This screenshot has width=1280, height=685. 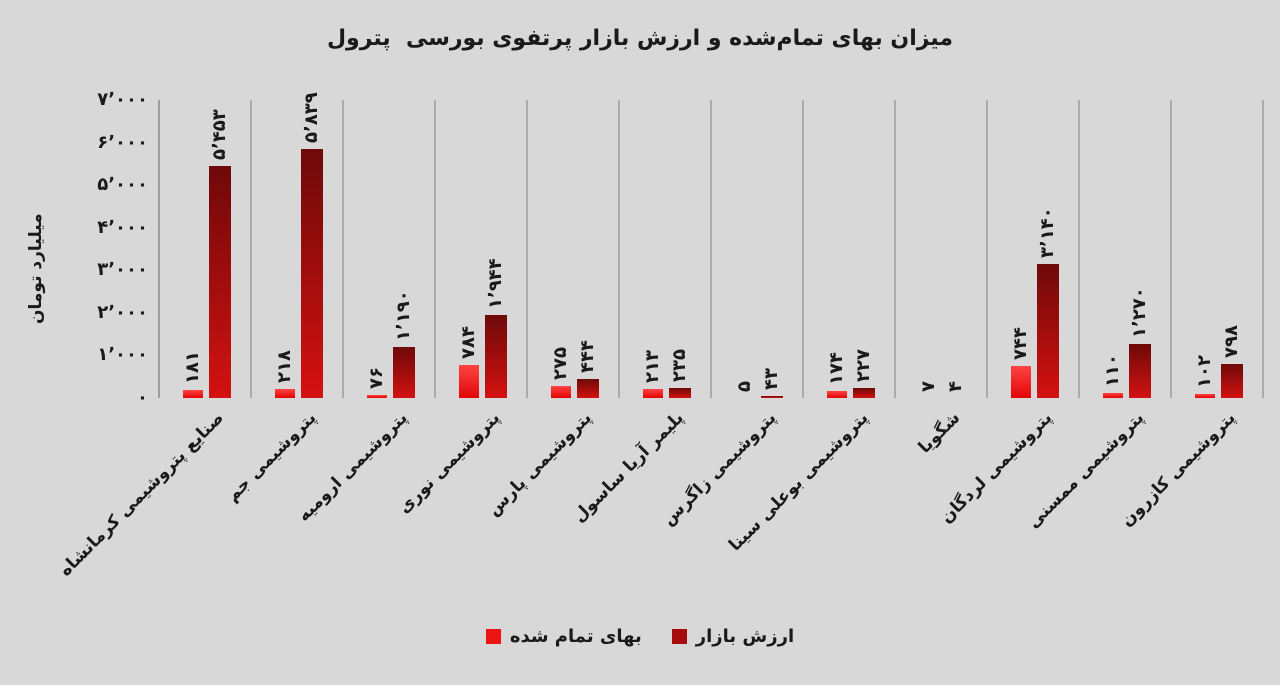 I want to click on legend-item-cost: بهای تمام شده, so click(x=563, y=636).